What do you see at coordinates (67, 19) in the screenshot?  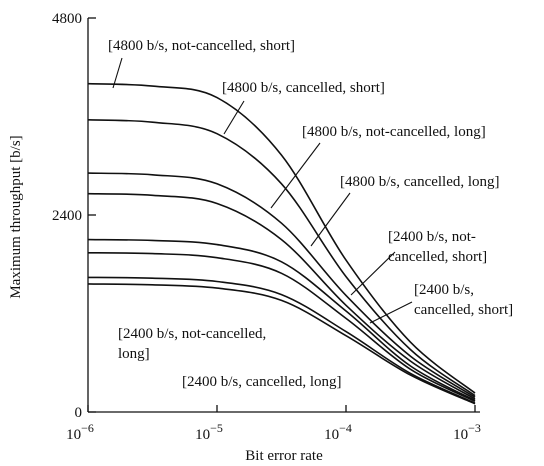 I see `y-tick-label: 4800` at bounding box center [67, 19].